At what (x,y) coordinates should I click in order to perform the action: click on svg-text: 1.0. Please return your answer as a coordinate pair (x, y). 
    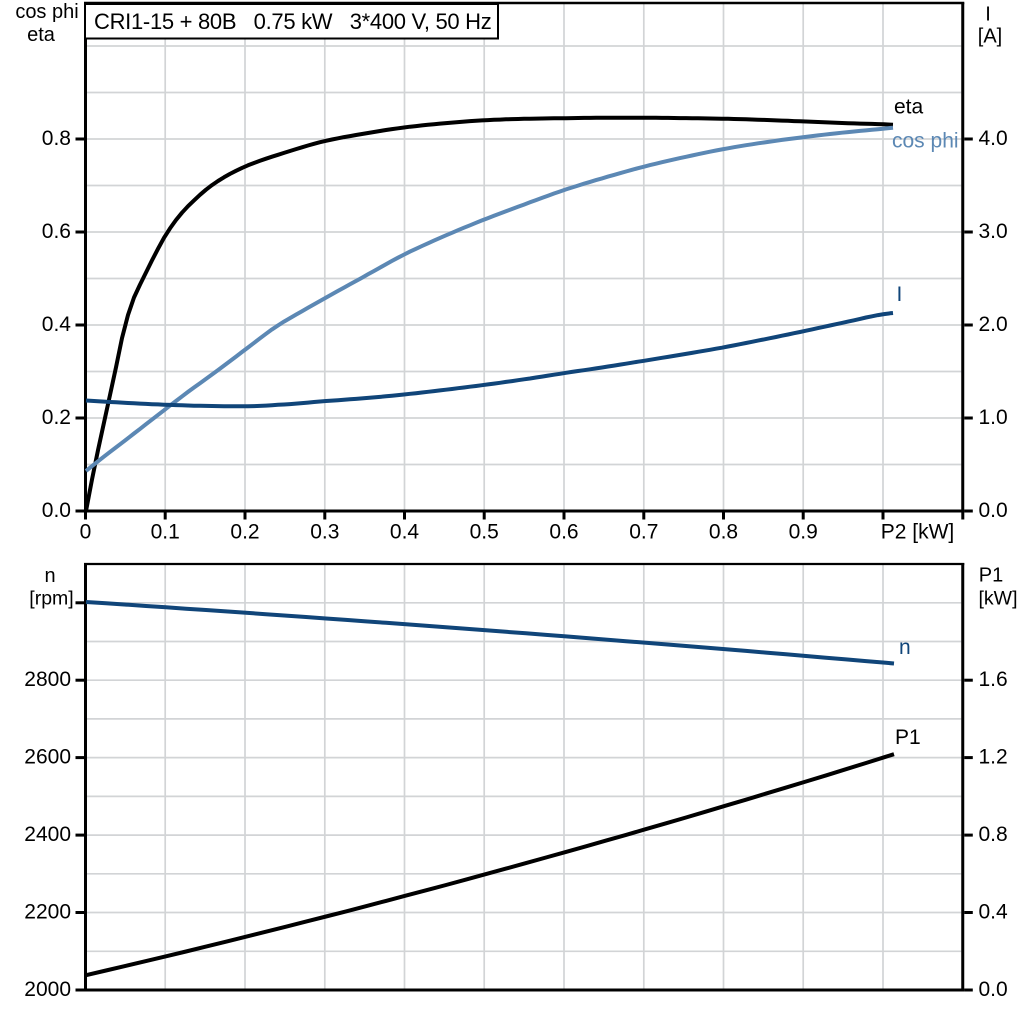
    Looking at the image, I should click on (993, 417).